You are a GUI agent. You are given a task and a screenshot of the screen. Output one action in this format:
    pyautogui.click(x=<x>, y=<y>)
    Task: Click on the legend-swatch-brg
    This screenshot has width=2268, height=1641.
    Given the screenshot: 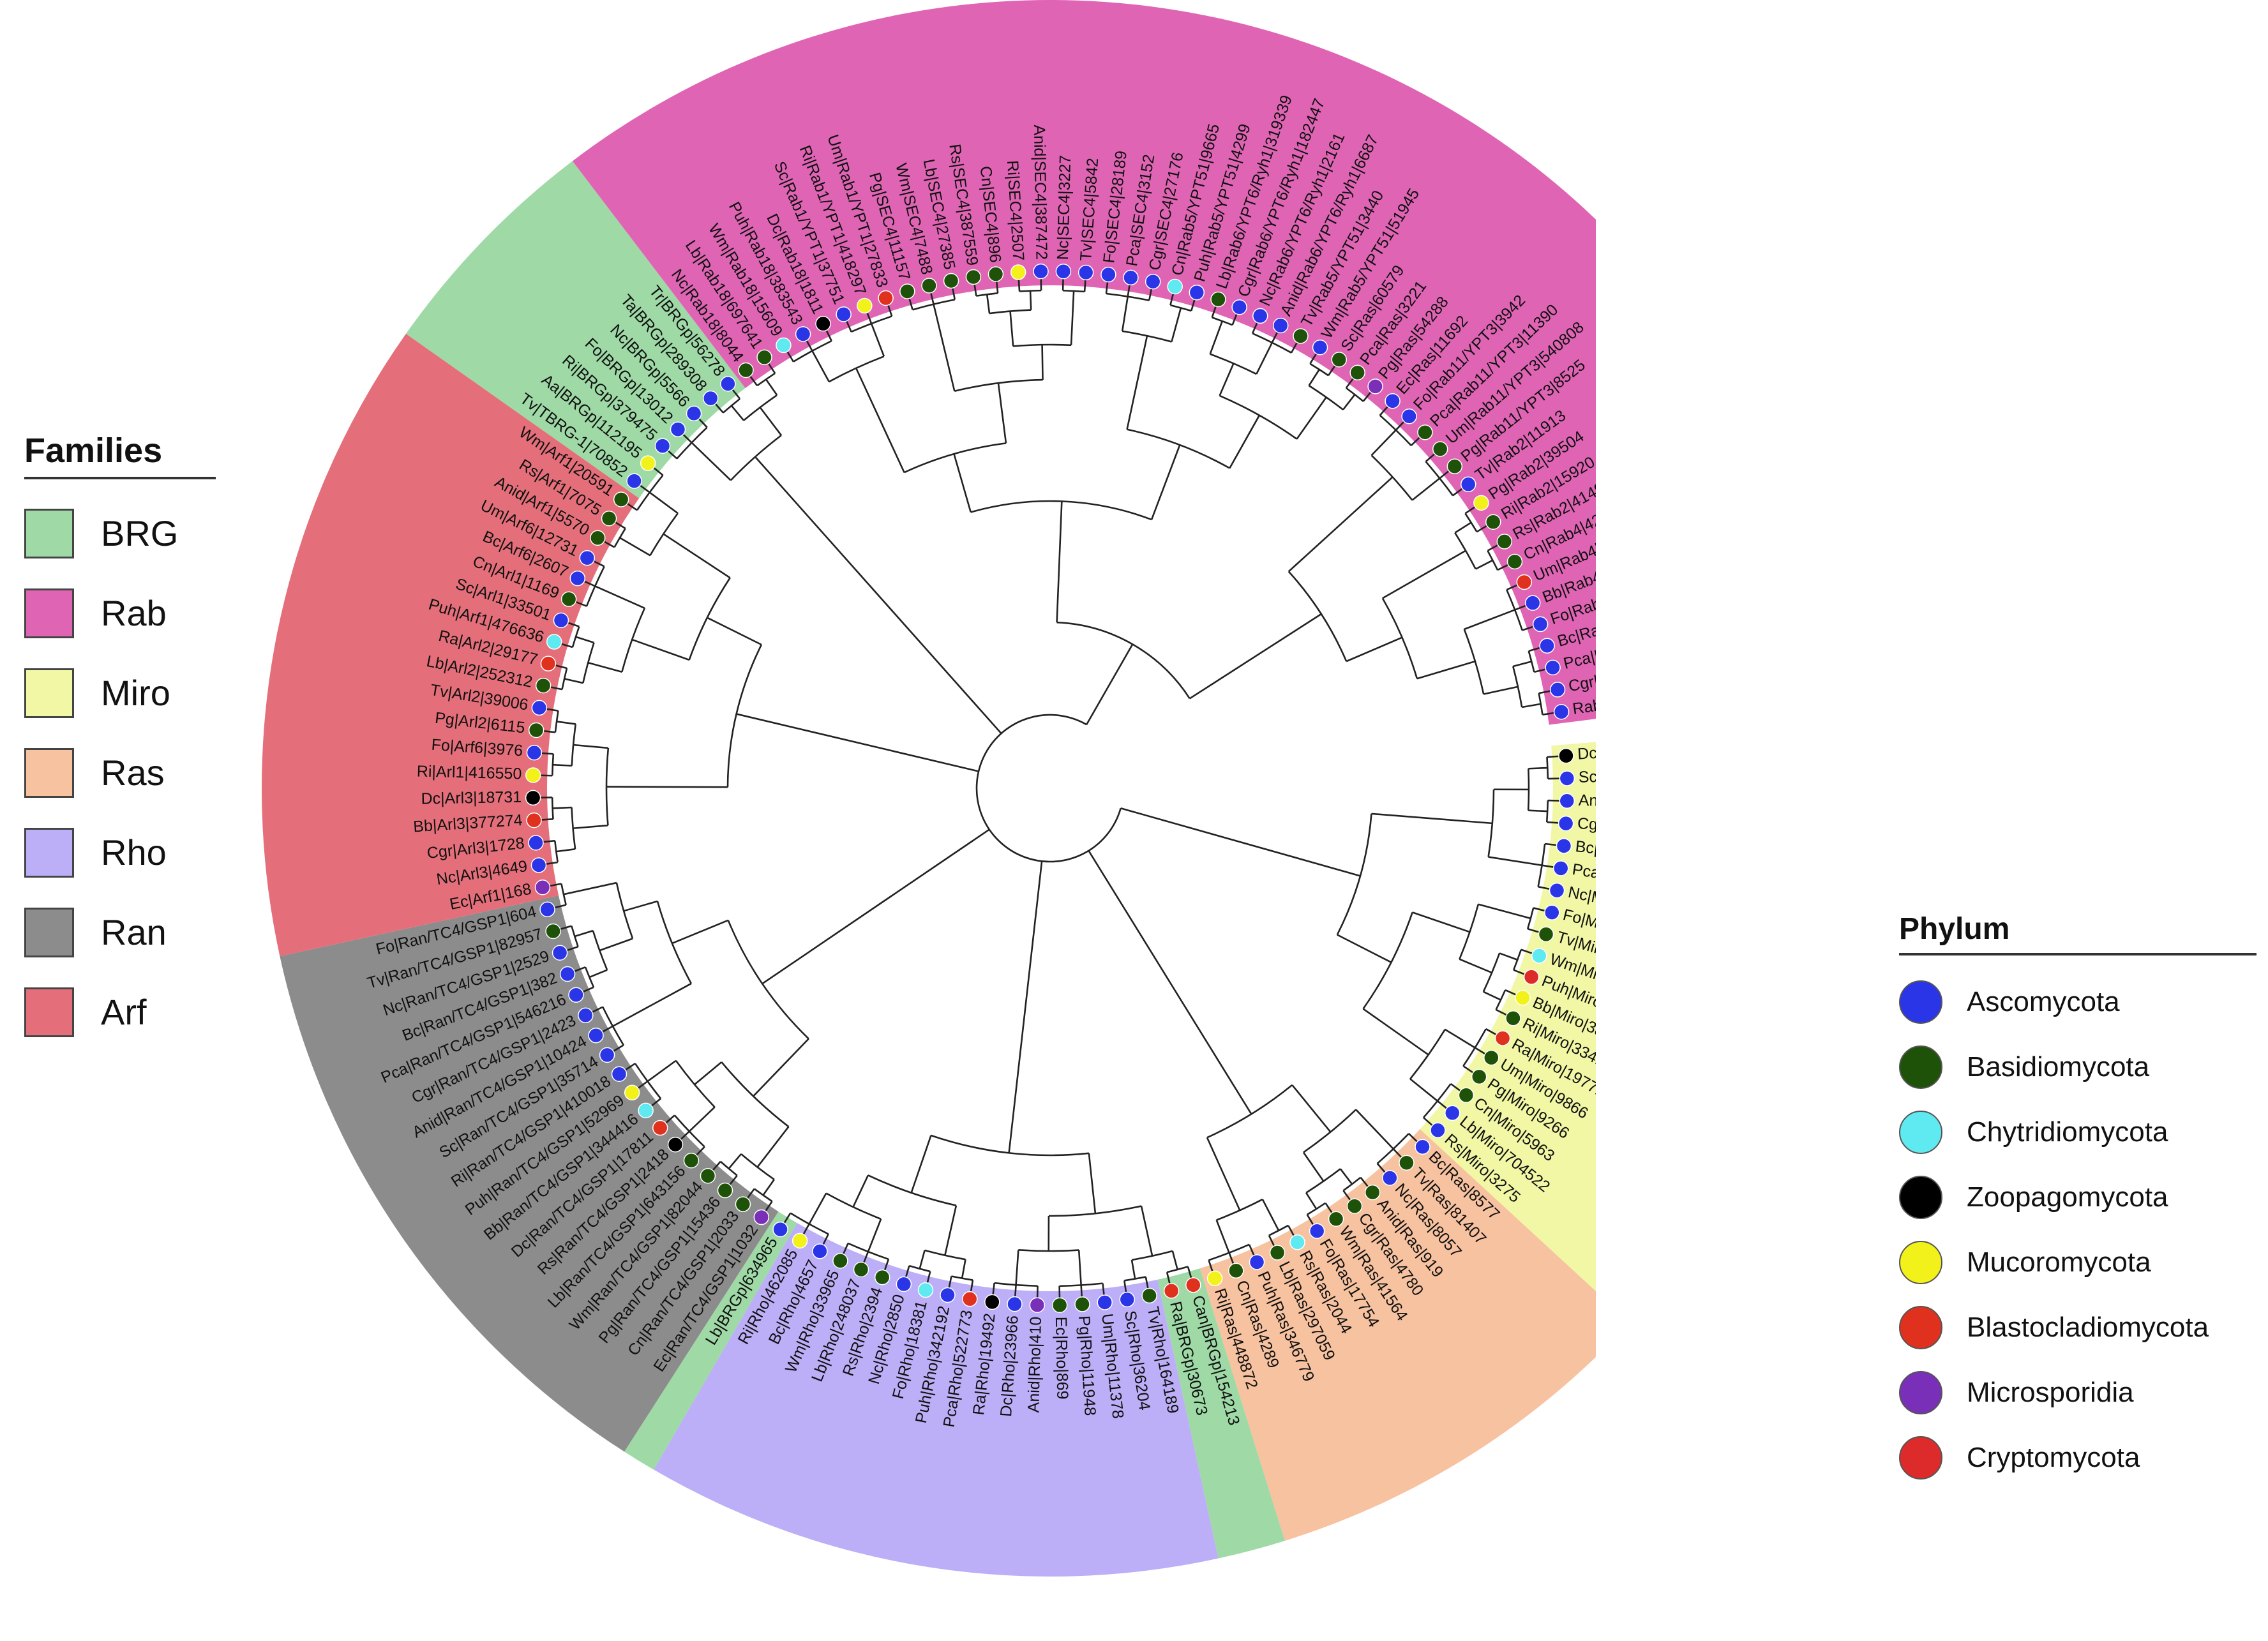 What is the action you would take?
    pyautogui.click(x=49, y=533)
    